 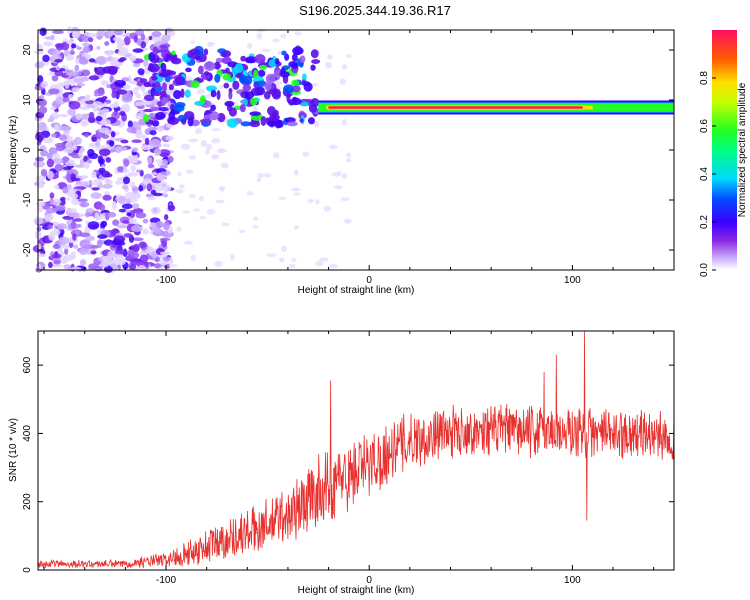 What do you see at coordinates (704, 174) in the screenshot?
I see `colorbar-tick-label: 0.4` at bounding box center [704, 174].